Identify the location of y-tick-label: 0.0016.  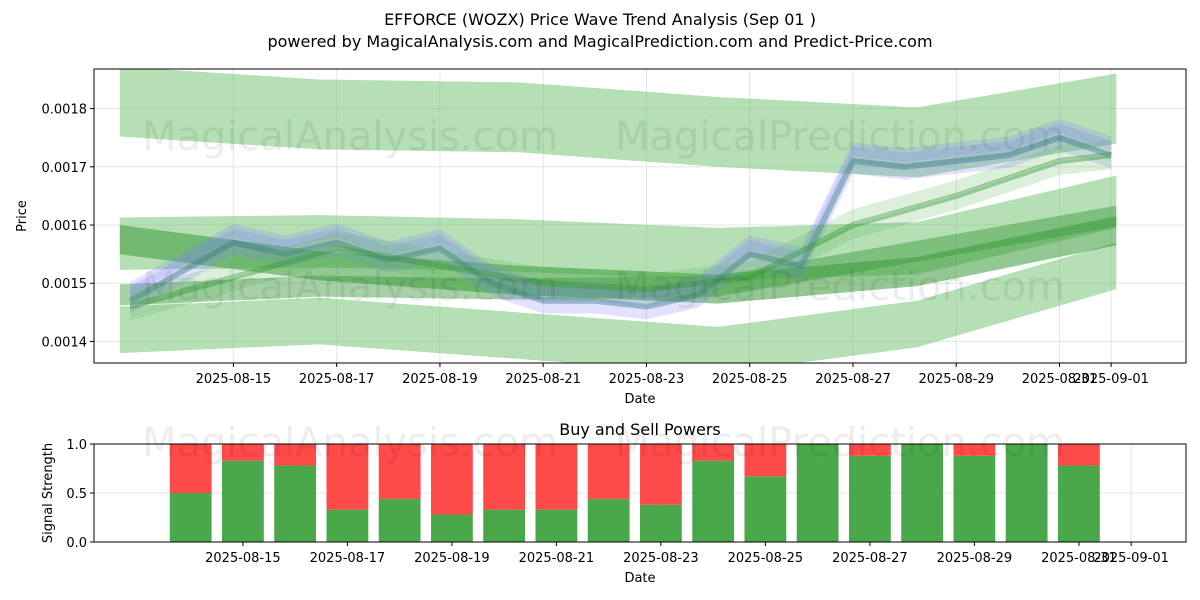
(65, 226).